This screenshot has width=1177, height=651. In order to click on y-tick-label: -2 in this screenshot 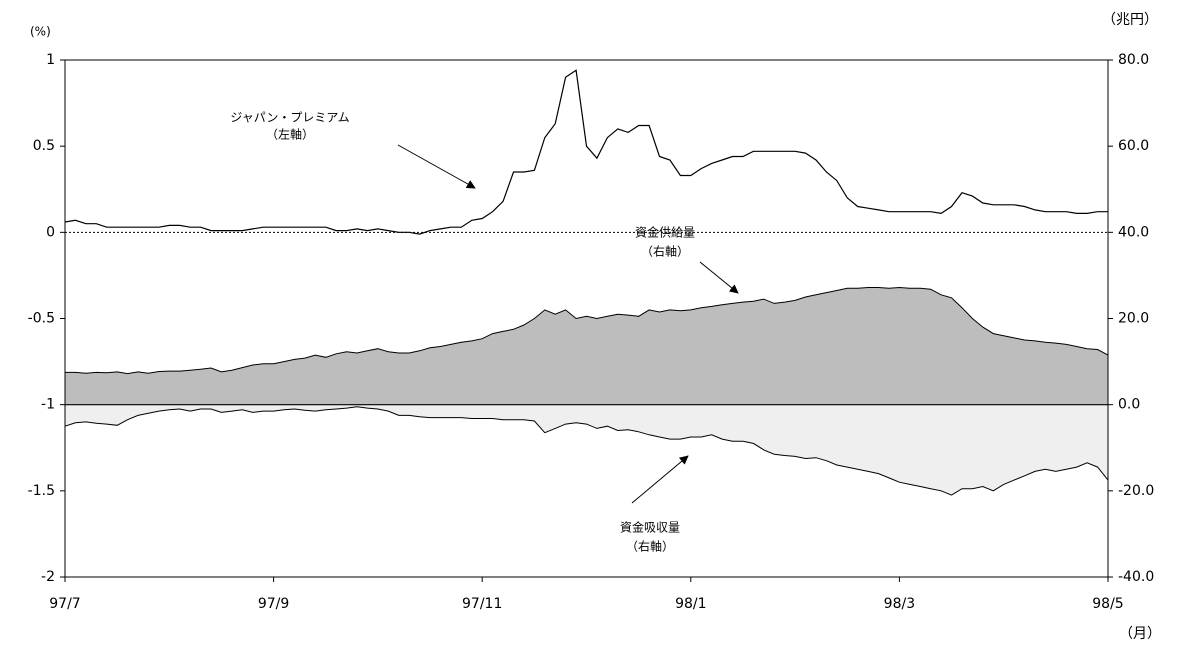, I will do `click(48, 577)`.